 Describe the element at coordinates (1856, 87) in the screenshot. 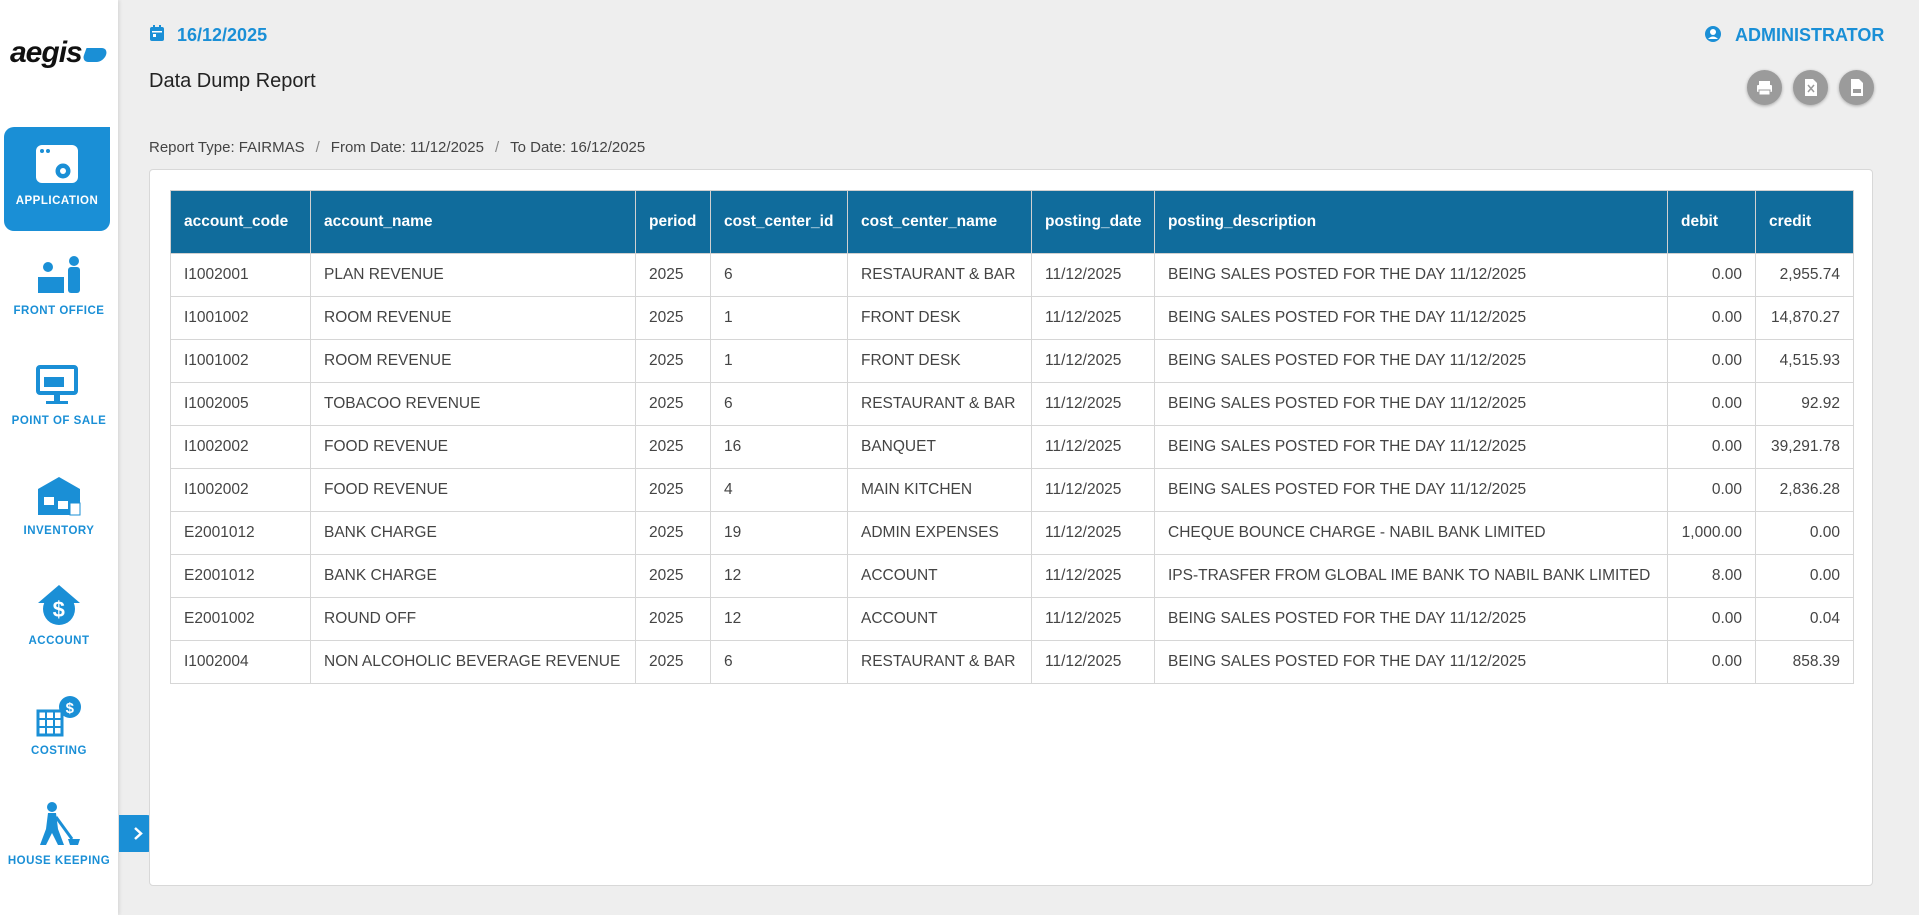

I see `csv-button` at that location.